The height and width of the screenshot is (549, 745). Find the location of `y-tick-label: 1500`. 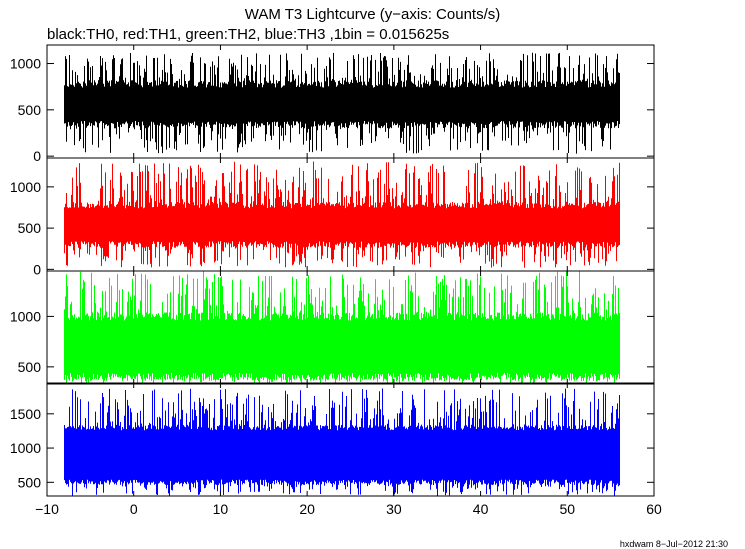

y-tick-label: 1500 is located at coordinates (25, 414).